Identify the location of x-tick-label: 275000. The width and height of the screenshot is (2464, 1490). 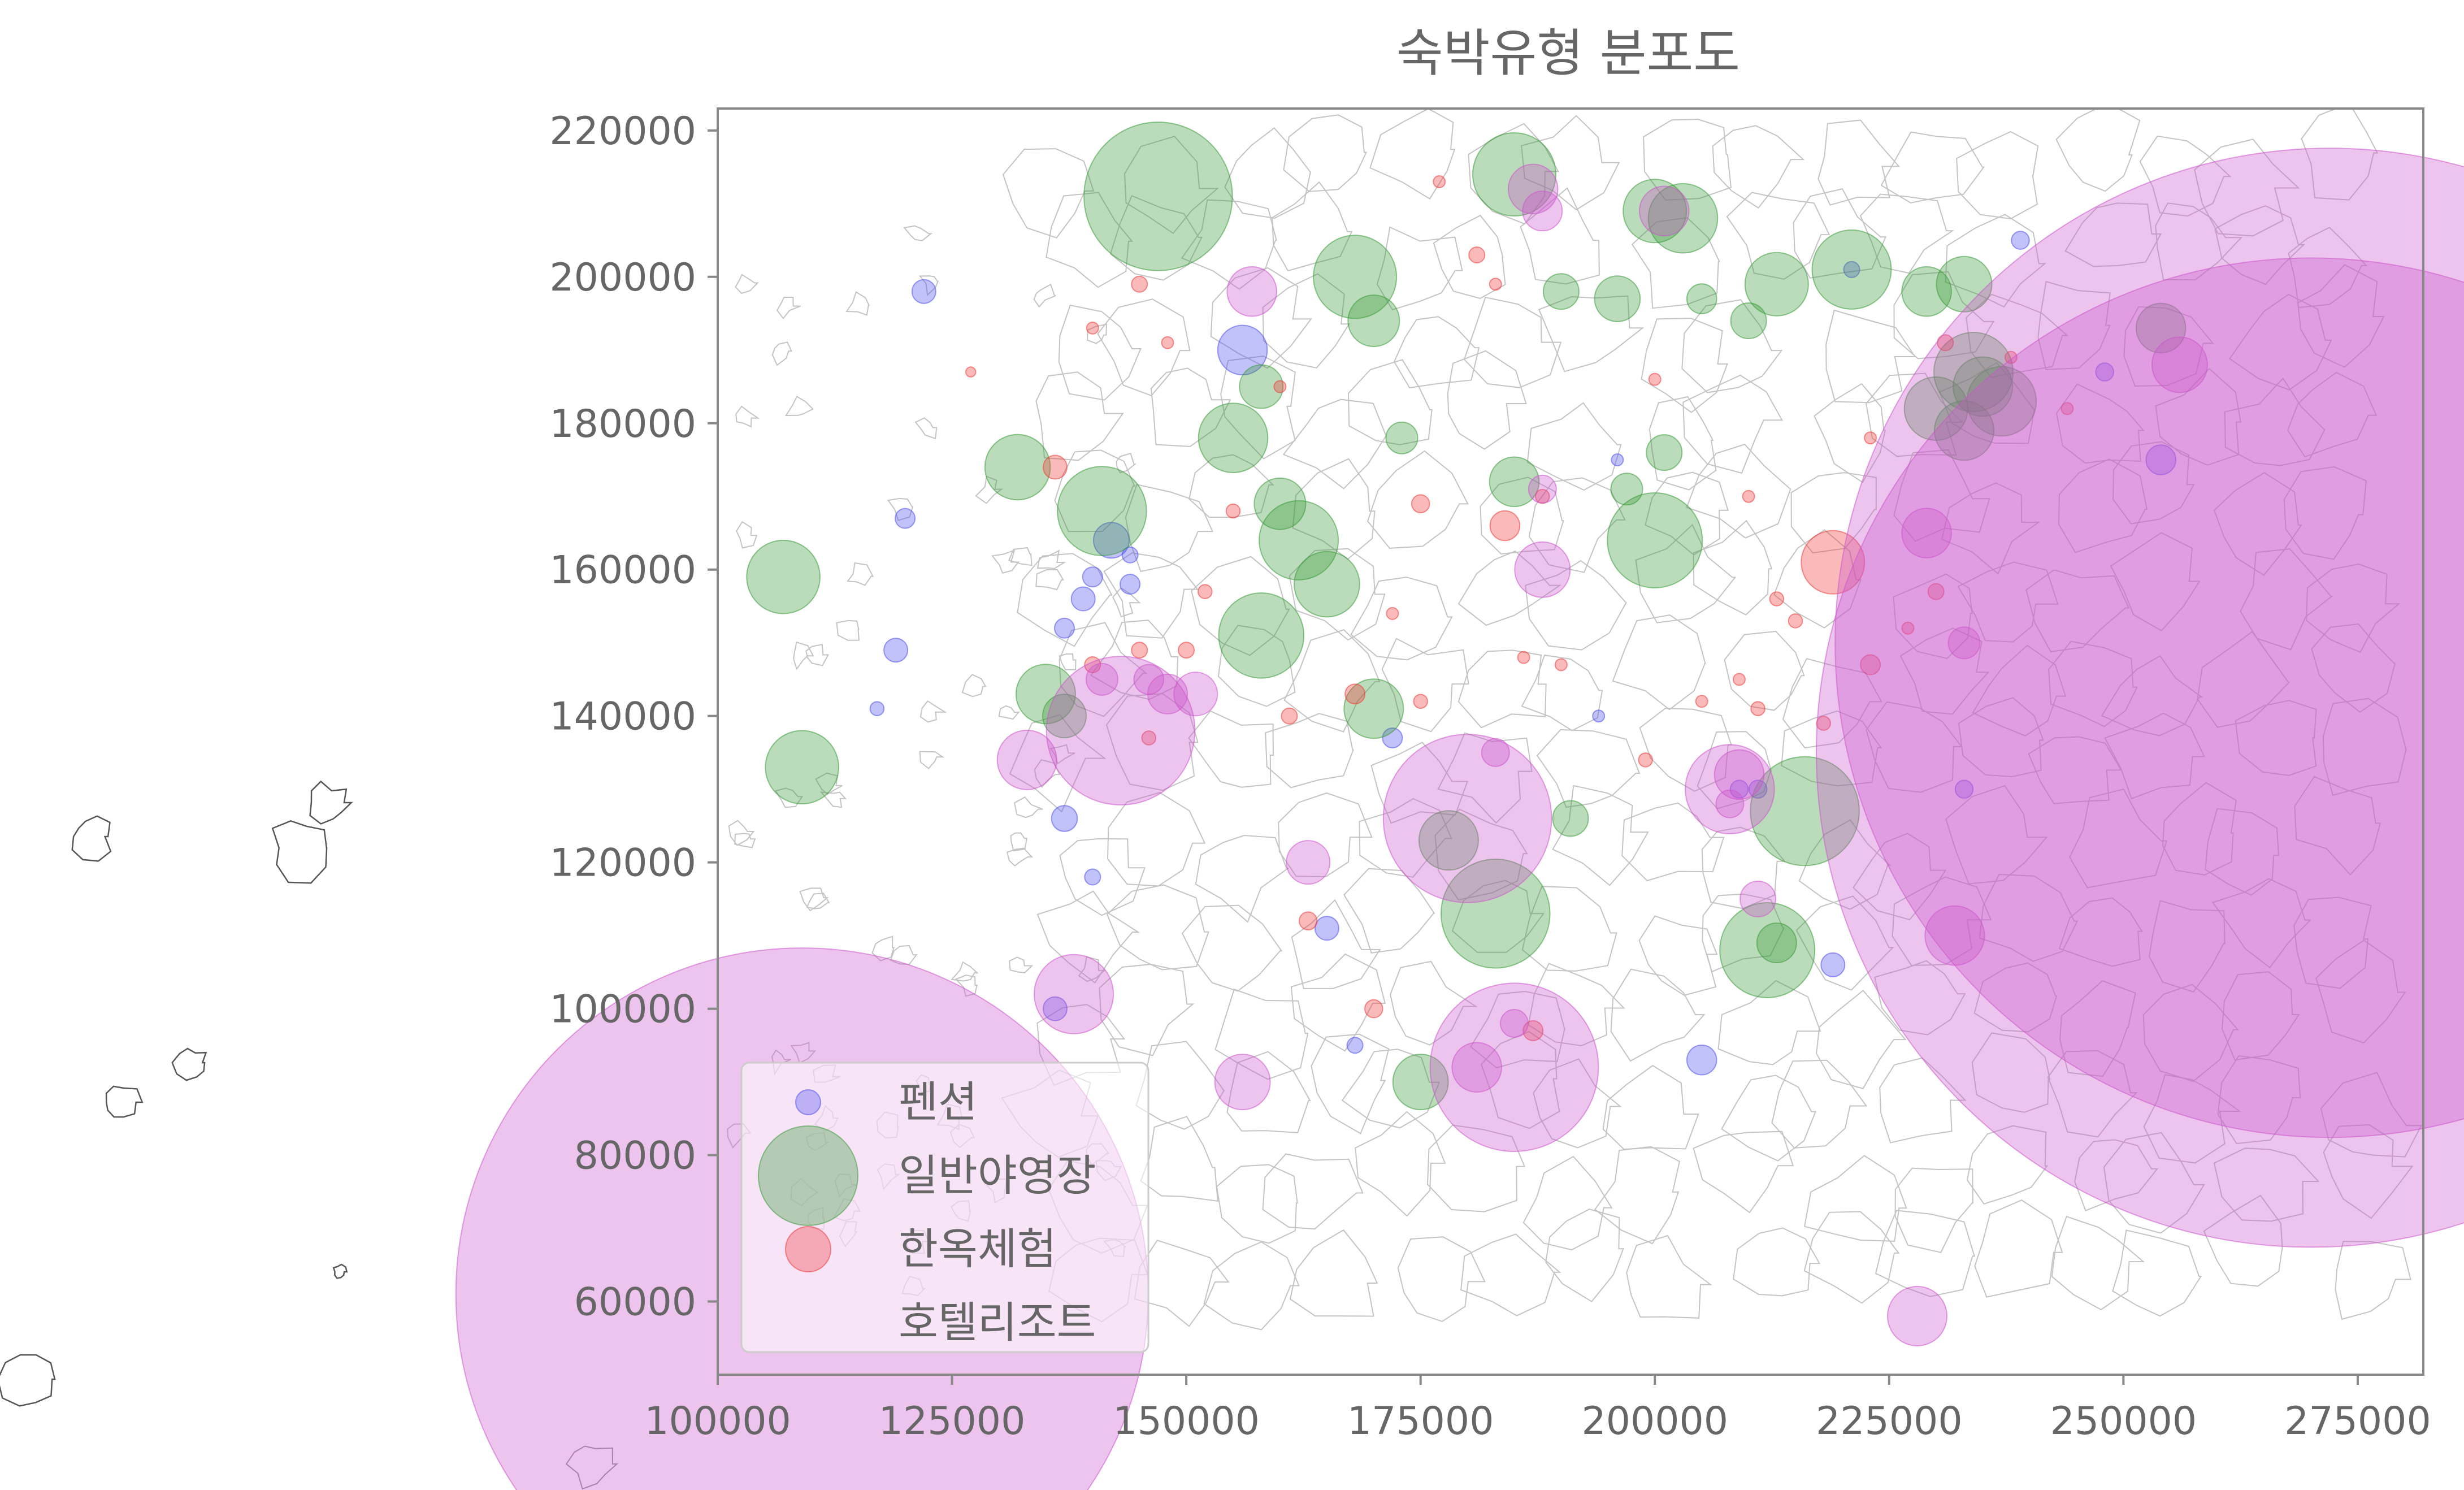
(2357, 1421).